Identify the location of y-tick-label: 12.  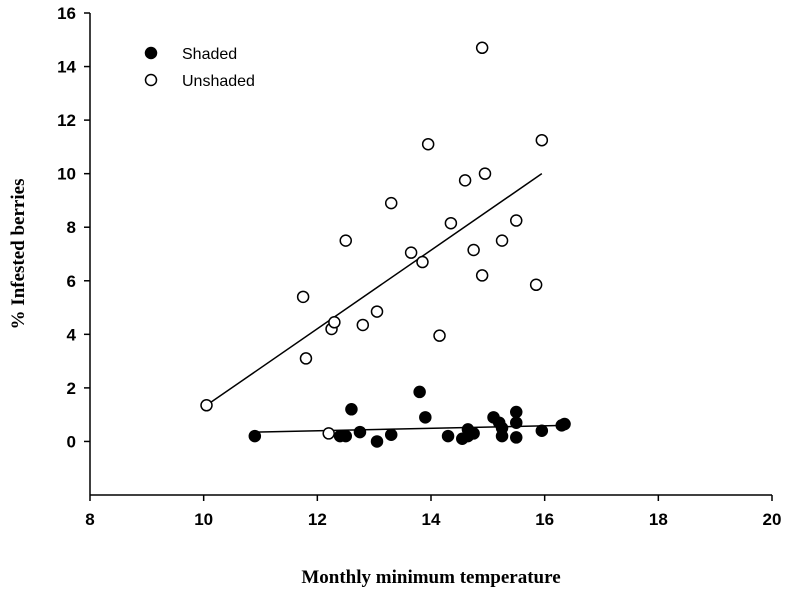
(66, 120).